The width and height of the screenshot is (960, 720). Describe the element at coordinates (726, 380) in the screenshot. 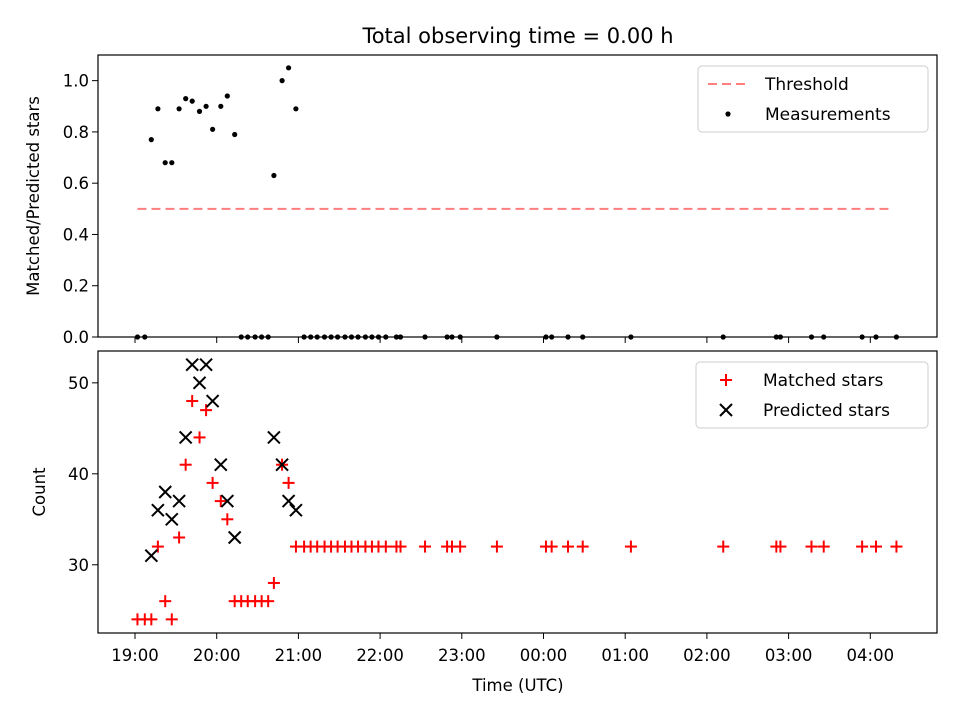

I see `legend-matched-swatch` at that location.